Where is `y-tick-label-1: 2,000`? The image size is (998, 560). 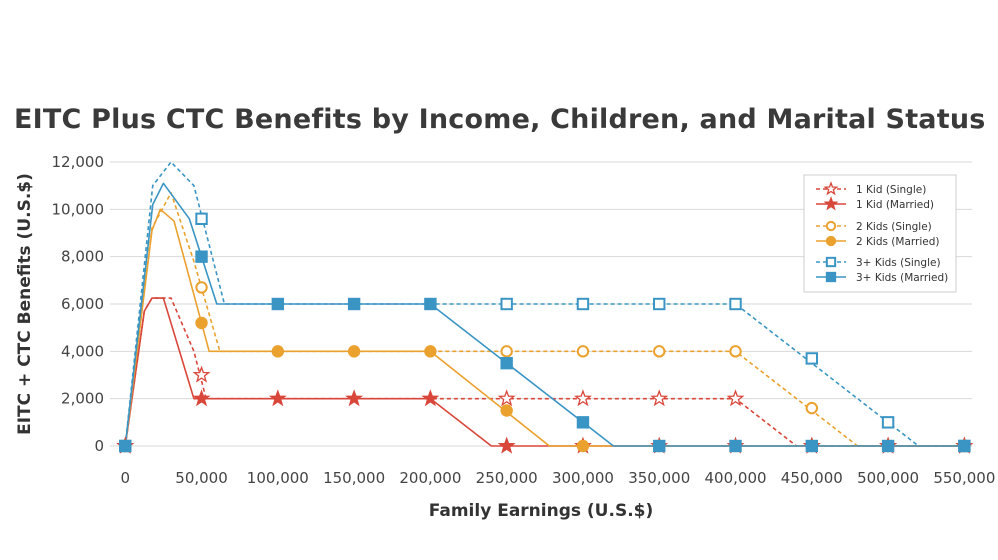
y-tick-label-1: 2,000 is located at coordinates (82, 399).